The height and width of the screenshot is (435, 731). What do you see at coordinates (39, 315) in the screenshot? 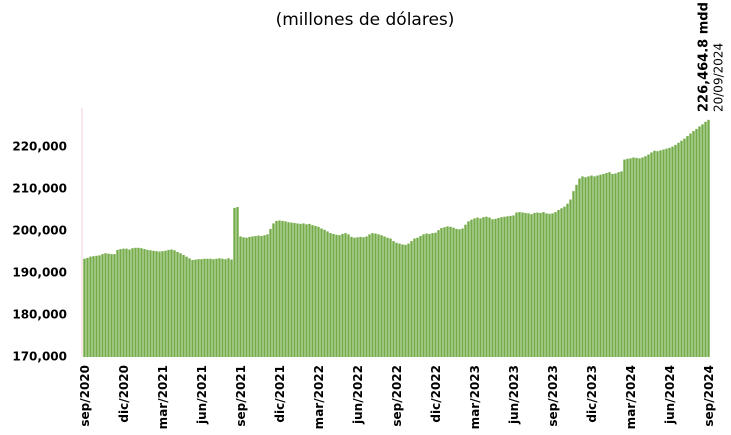
I see `y-tick-label: 180,000` at bounding box center [39, 315].